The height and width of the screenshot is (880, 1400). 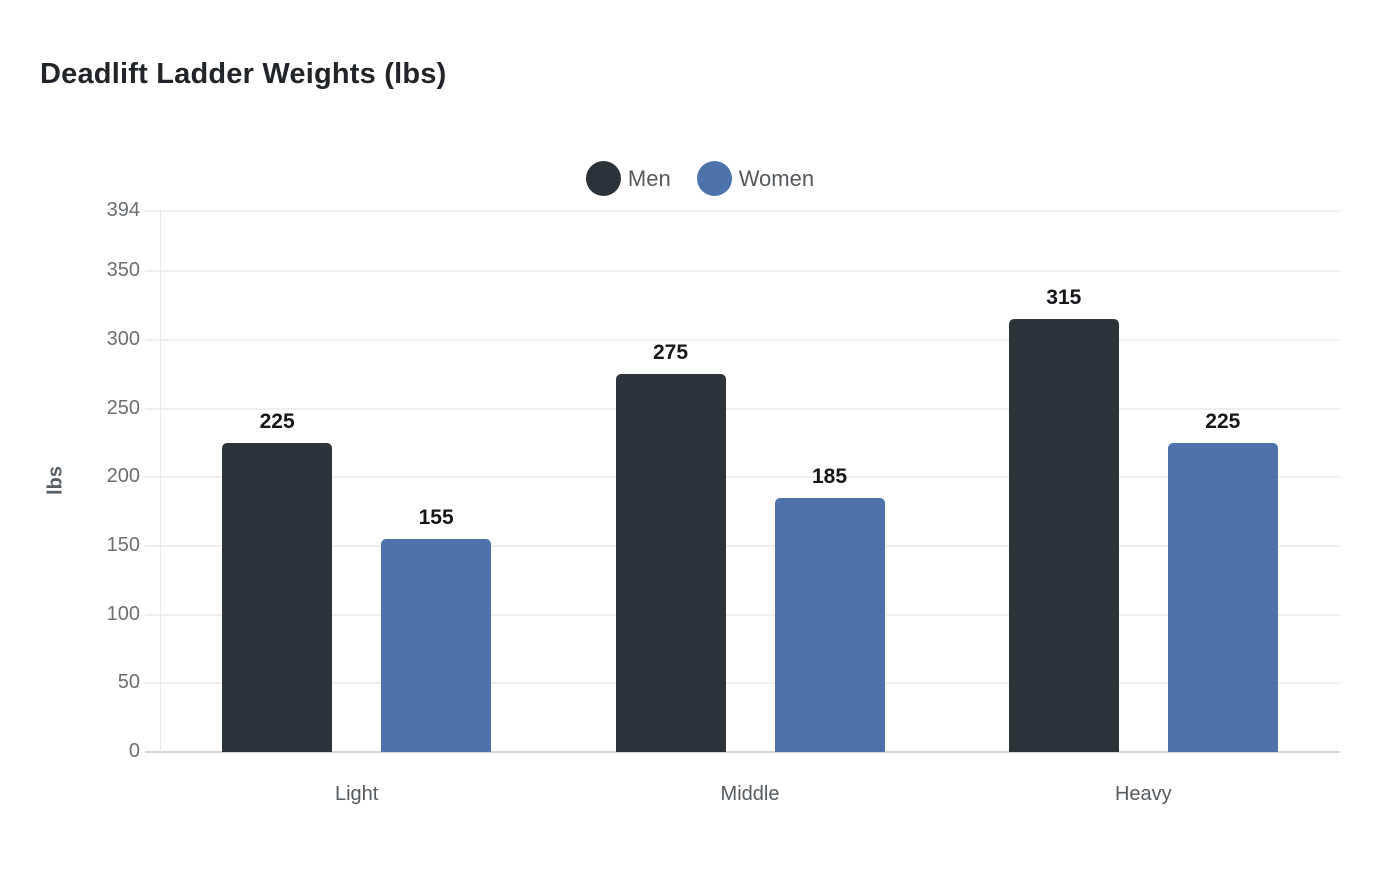 What do you see at coordinates (123, 613) in the screenshot?
I see `y-tick-label: 100` at bounding box center [123, 613].